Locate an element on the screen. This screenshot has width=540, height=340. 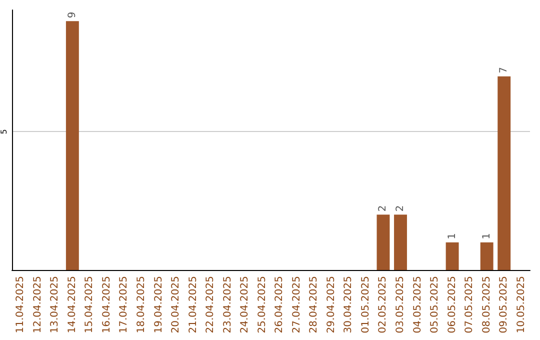
x-tick-label: 07.05.2025 is located at coordinates (470, 305).